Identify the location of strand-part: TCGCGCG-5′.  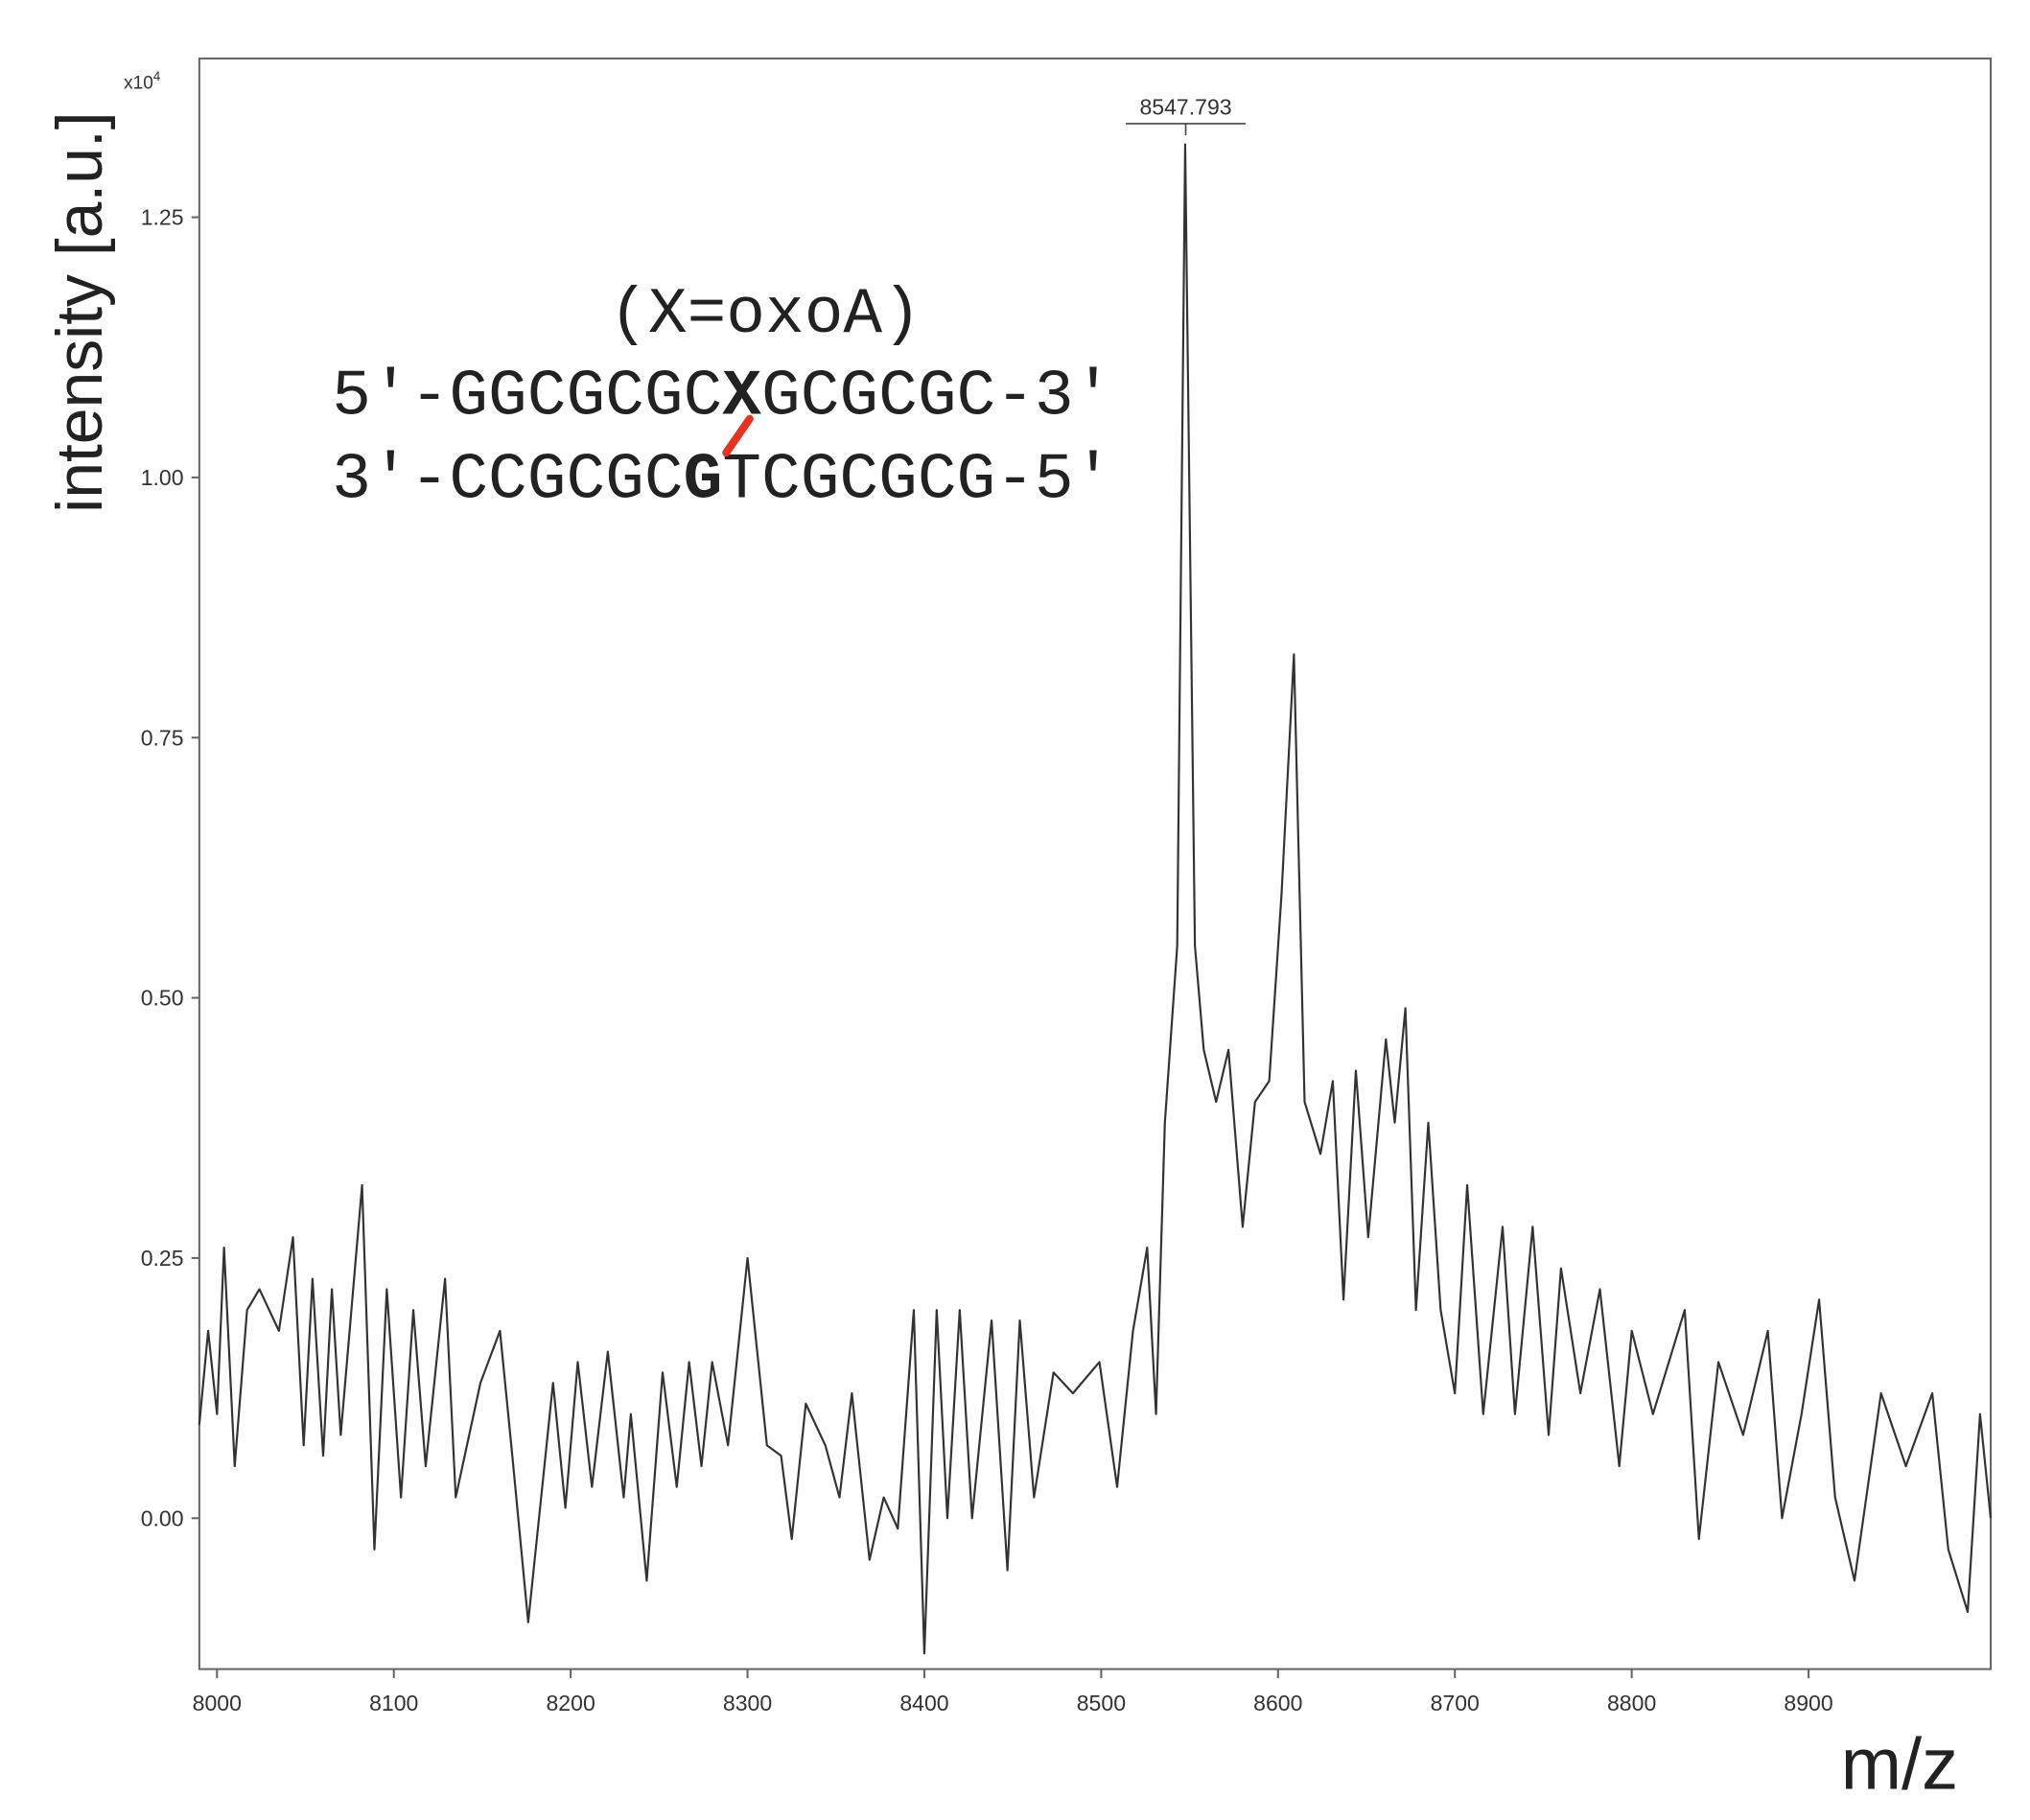
(917, 480).